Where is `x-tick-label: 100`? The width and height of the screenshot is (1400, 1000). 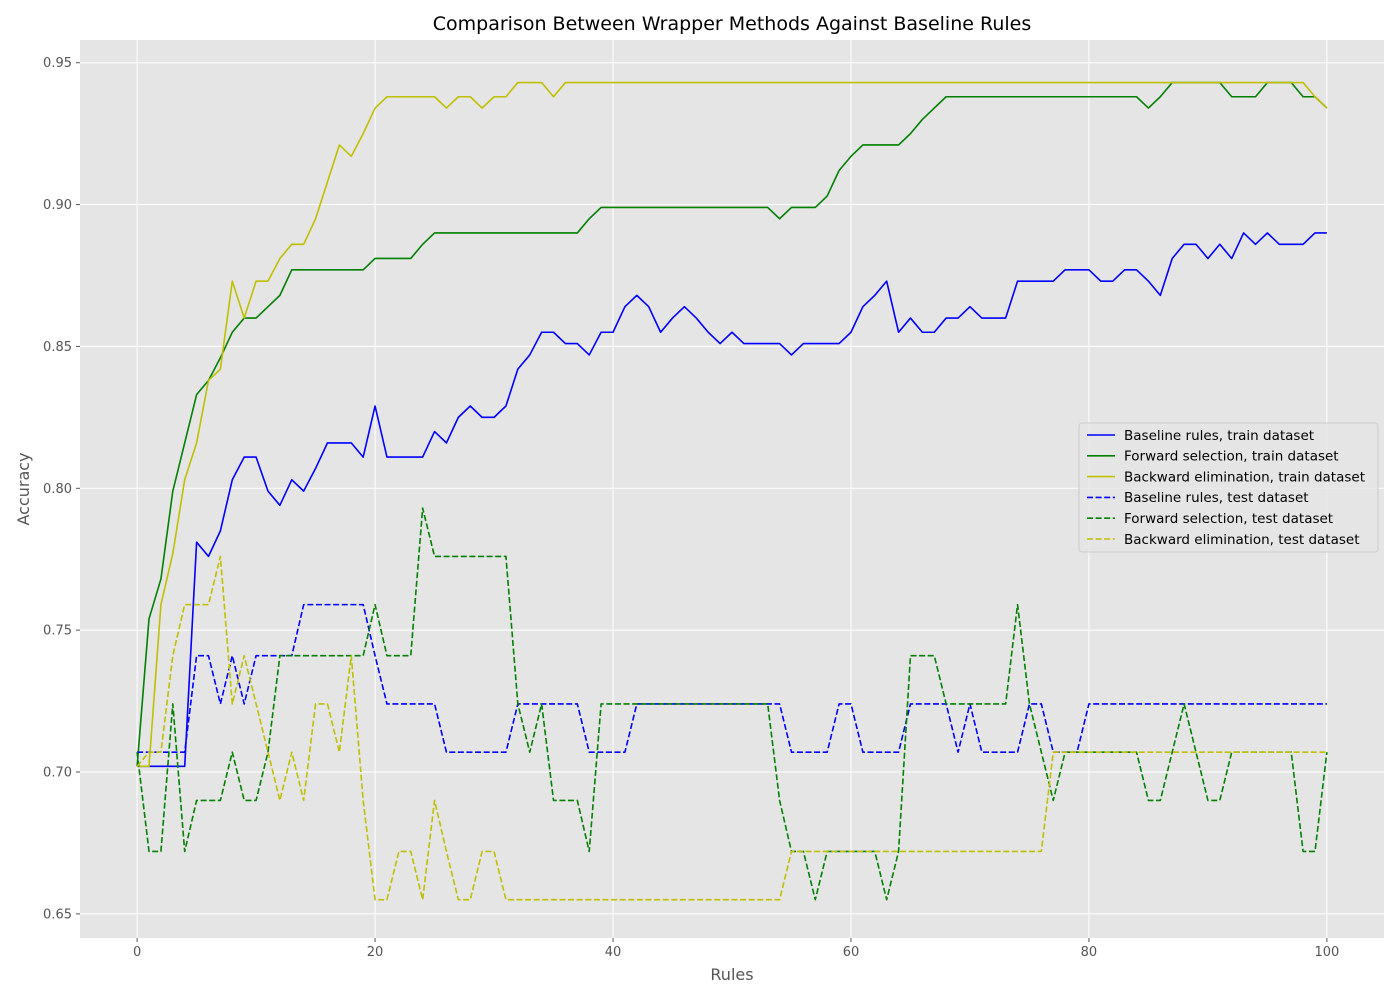
x-tick-label: 100 is located at coordinates (1326, 952).